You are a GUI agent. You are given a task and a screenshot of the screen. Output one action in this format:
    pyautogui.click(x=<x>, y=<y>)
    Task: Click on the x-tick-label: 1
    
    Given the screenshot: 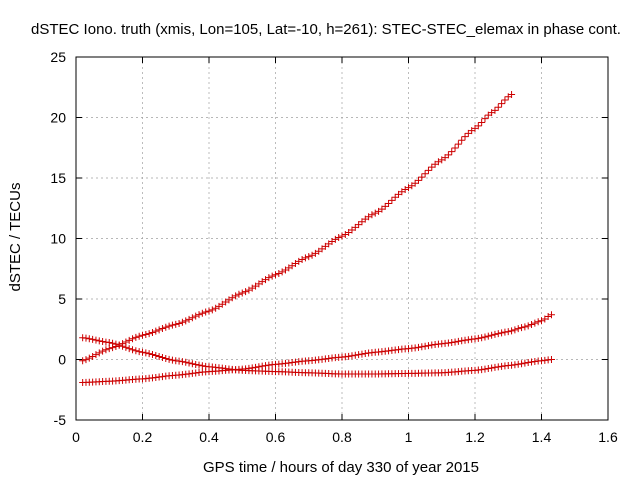 What is the action you would take?
    pyautogui.click(x=409, y=437)
    